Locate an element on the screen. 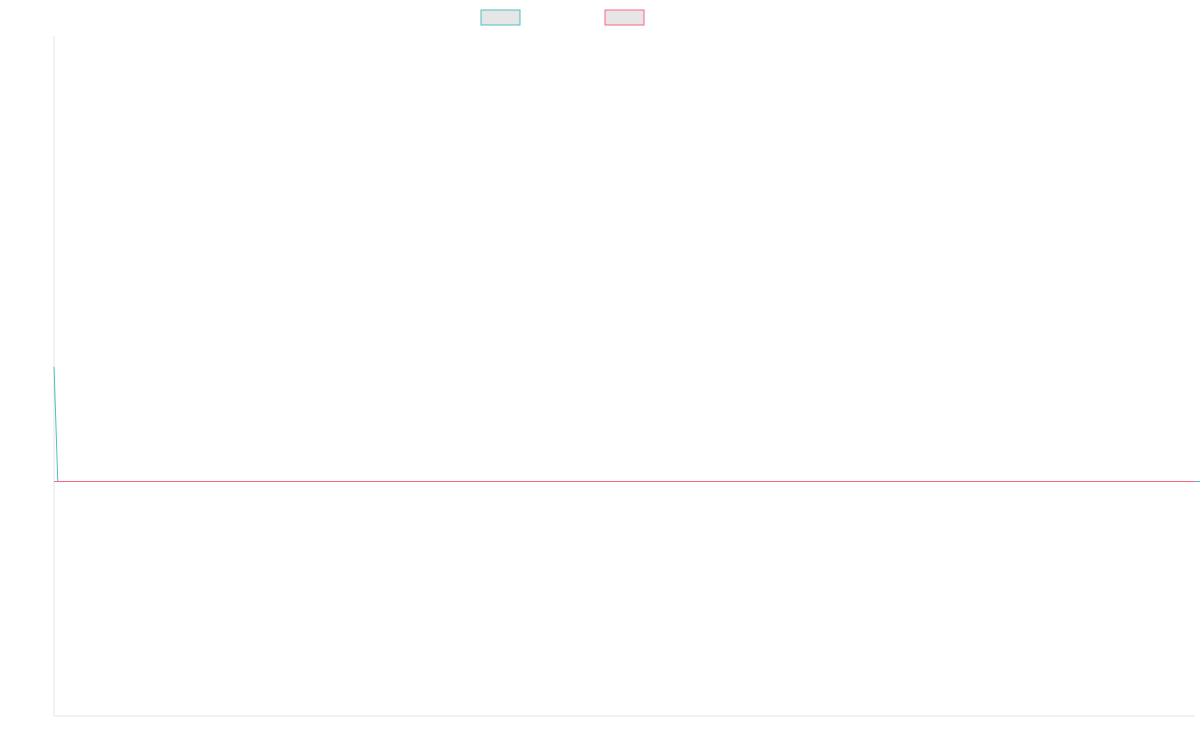 This screenshot has height=750, width=1200. series-layer is located at coordinates (626, 424).